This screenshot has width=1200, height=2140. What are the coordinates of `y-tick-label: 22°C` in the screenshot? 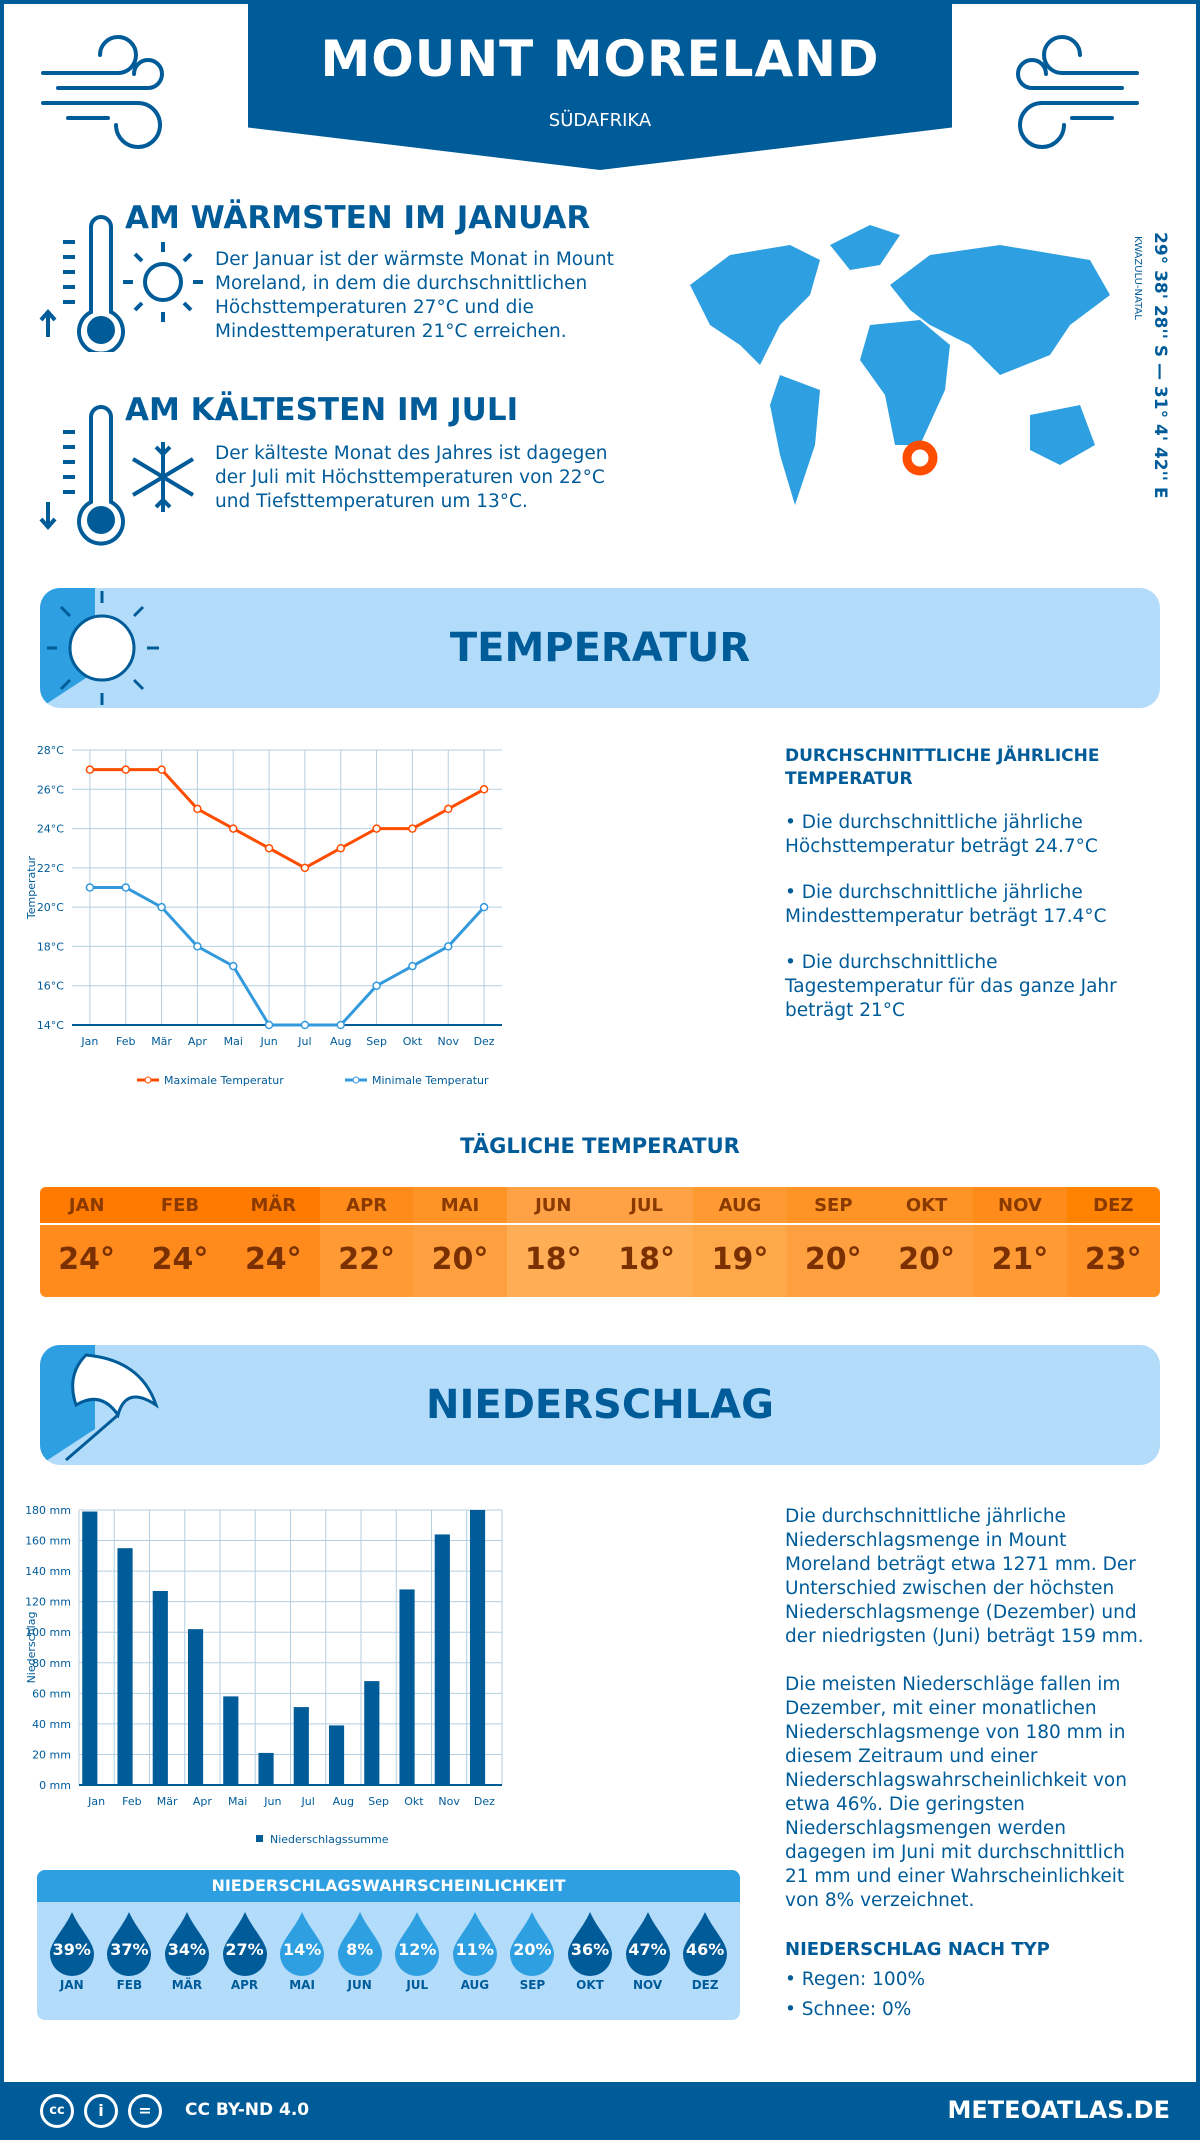 It's located at (50, 868).